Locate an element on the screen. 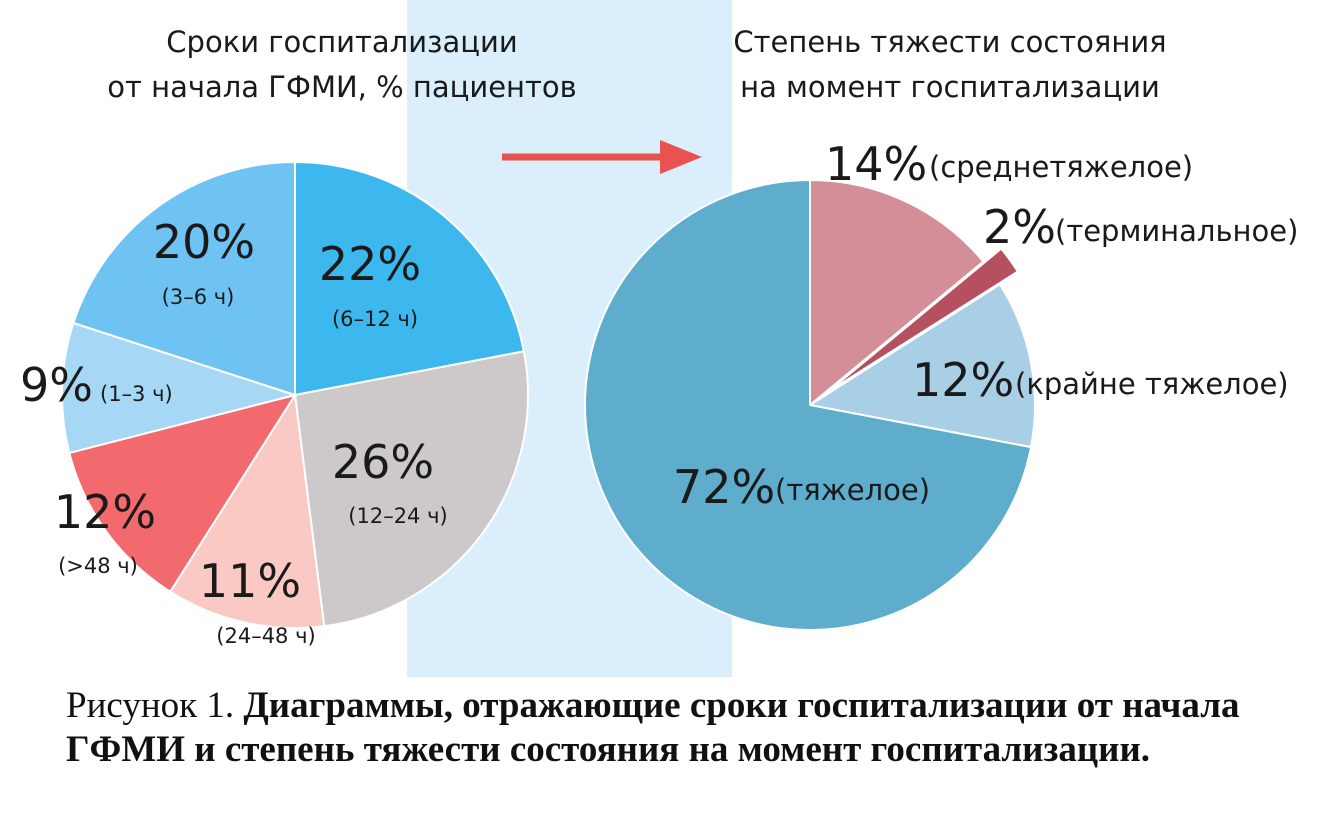  arrow-icon is located at coordinates (602, 157).